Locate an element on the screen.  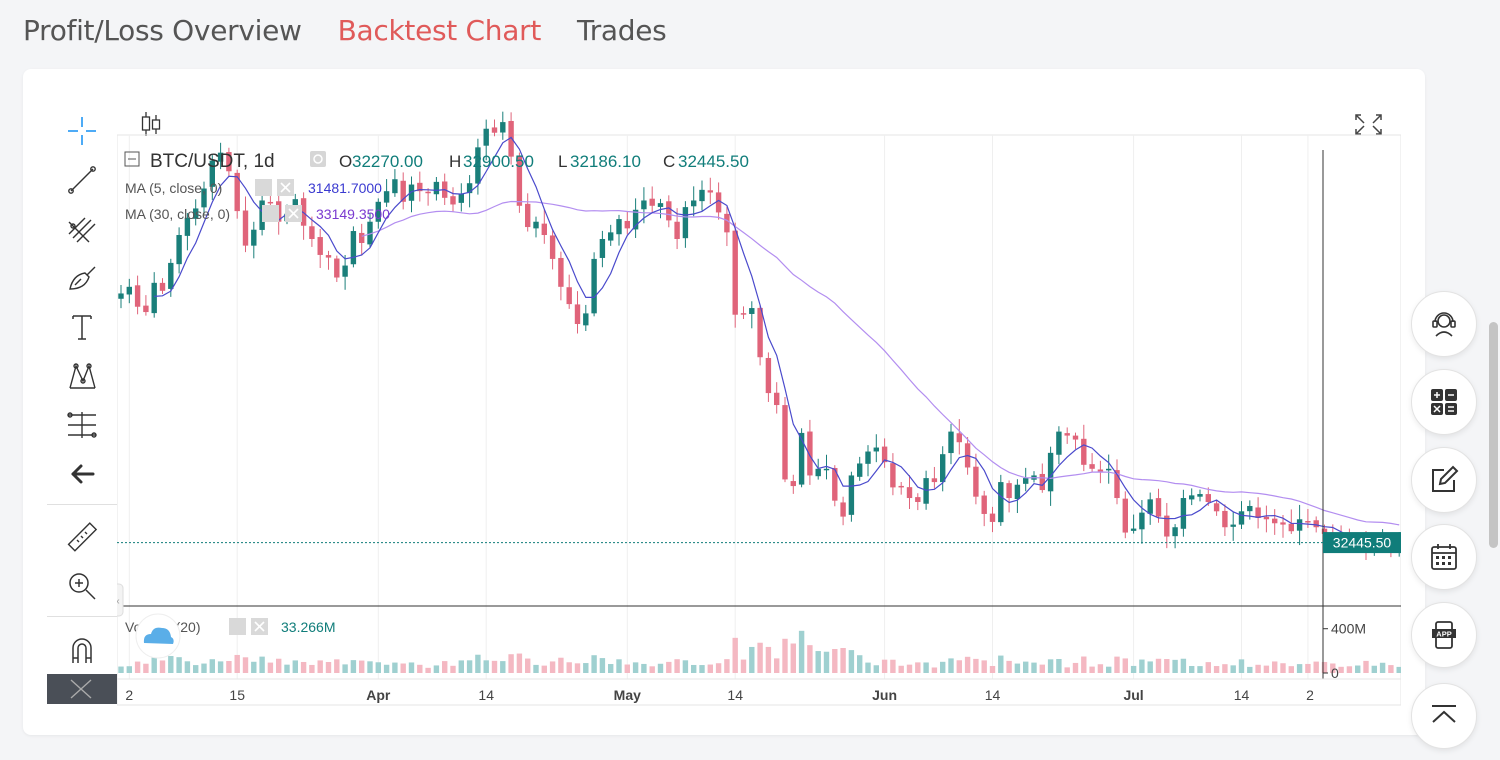
ma5-label: MA (5, close, 0) is located at coordinates (173, 188).